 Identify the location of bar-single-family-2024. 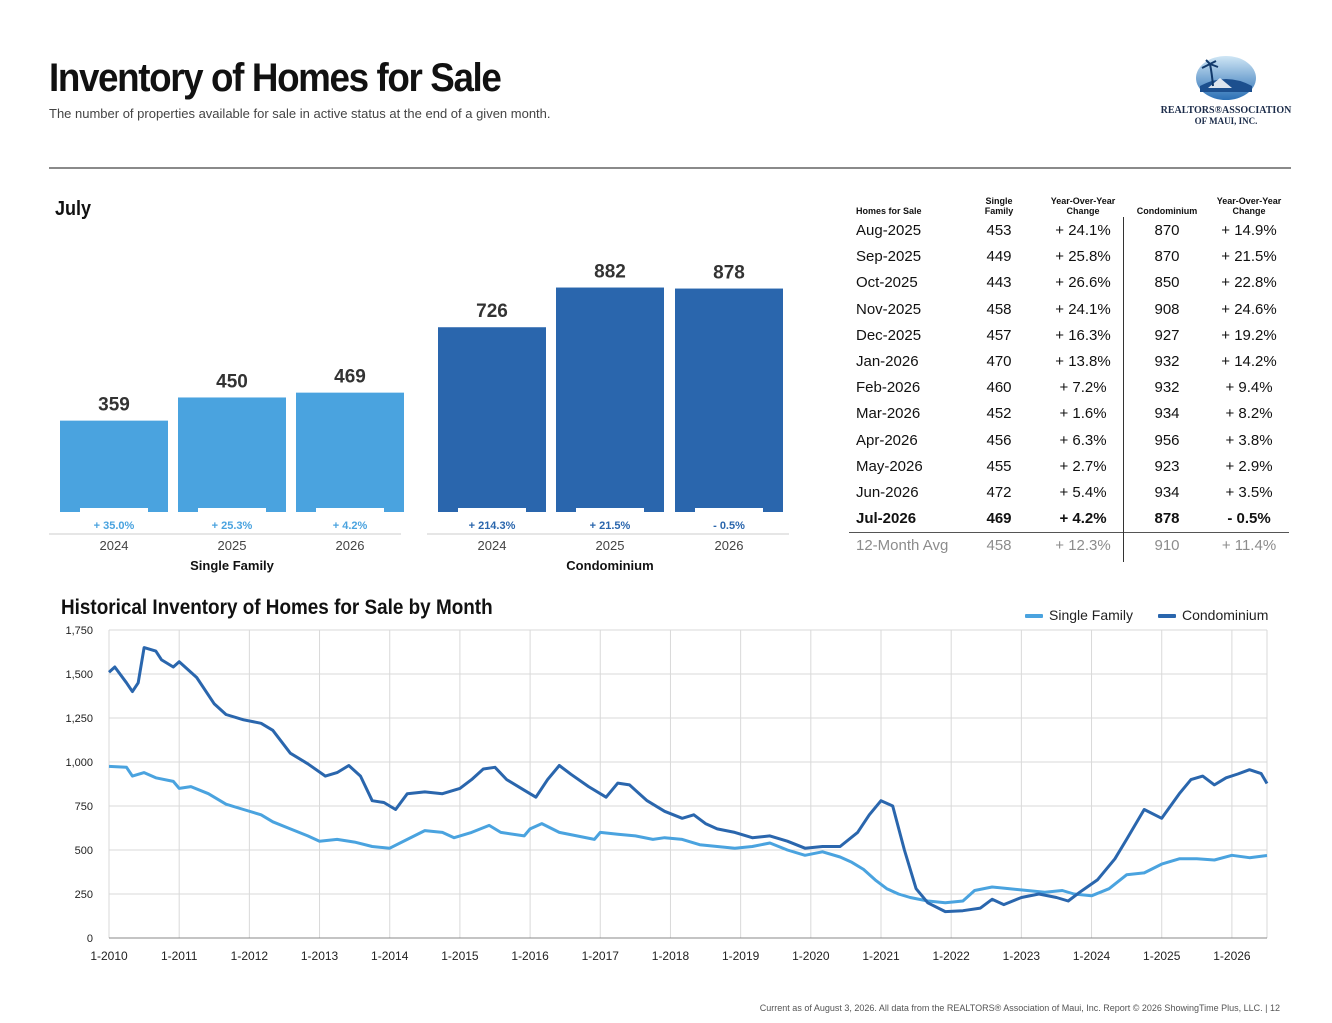
(114, 466).